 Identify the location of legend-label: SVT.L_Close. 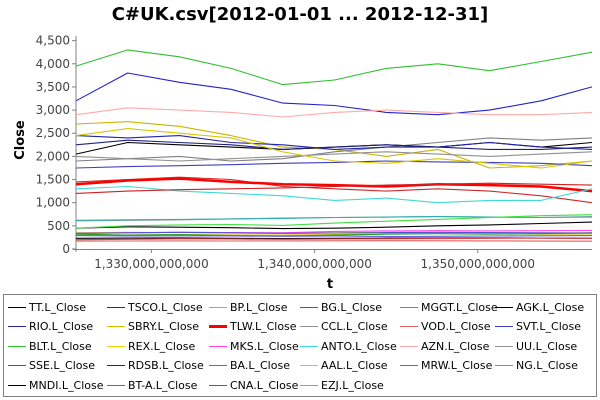
(549, 326).